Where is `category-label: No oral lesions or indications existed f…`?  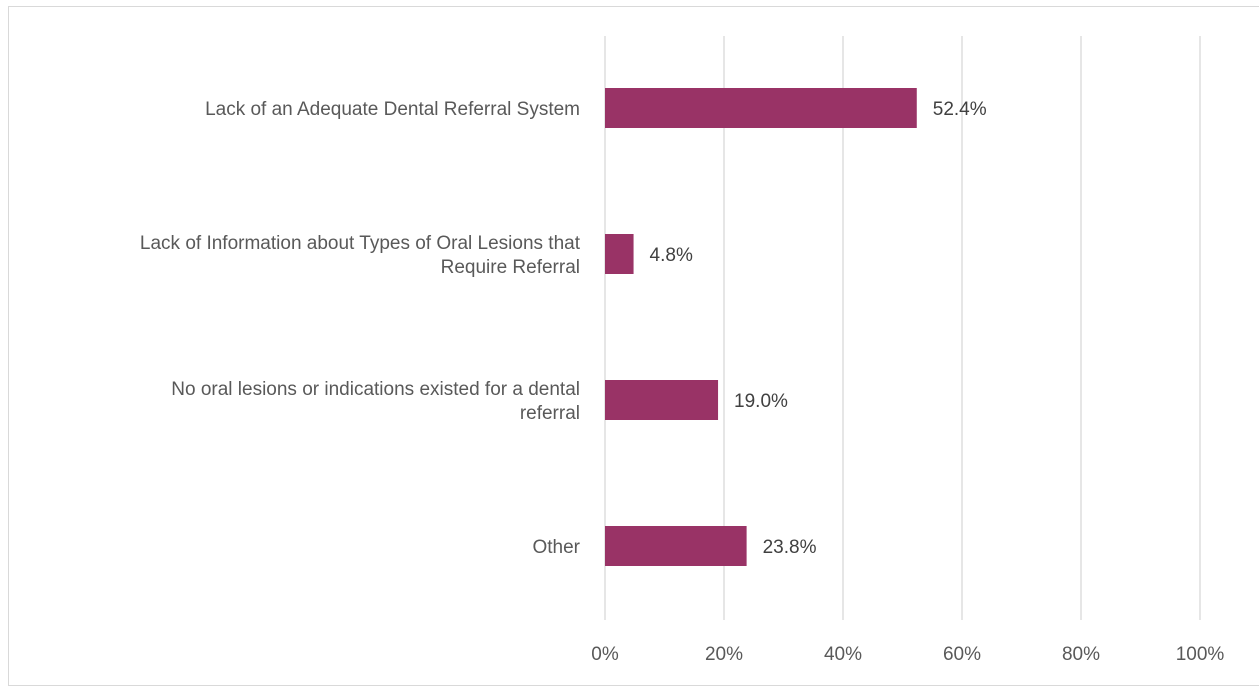
category-label: No oral lesions or indications existed f… is located at coordinates (375, 401).